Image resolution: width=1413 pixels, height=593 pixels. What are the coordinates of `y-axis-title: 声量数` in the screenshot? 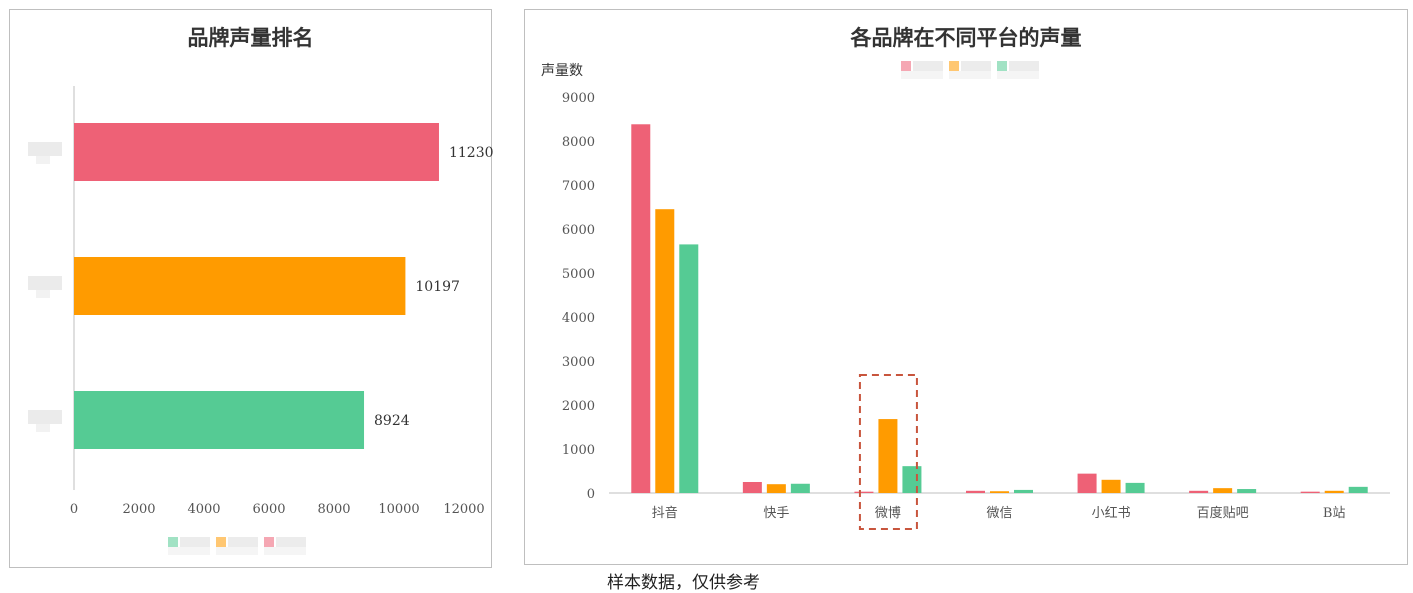 It's located at (562, 71).